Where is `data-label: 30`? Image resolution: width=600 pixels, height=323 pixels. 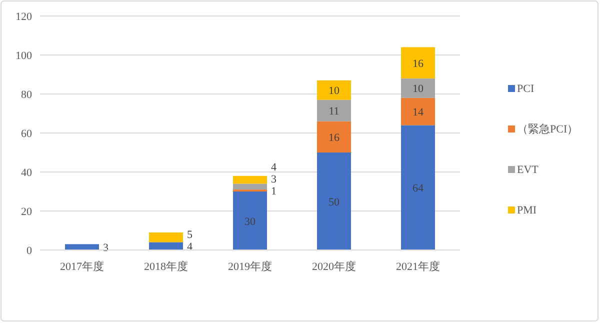 data-label: 30 is located at coordinates (250, 222).